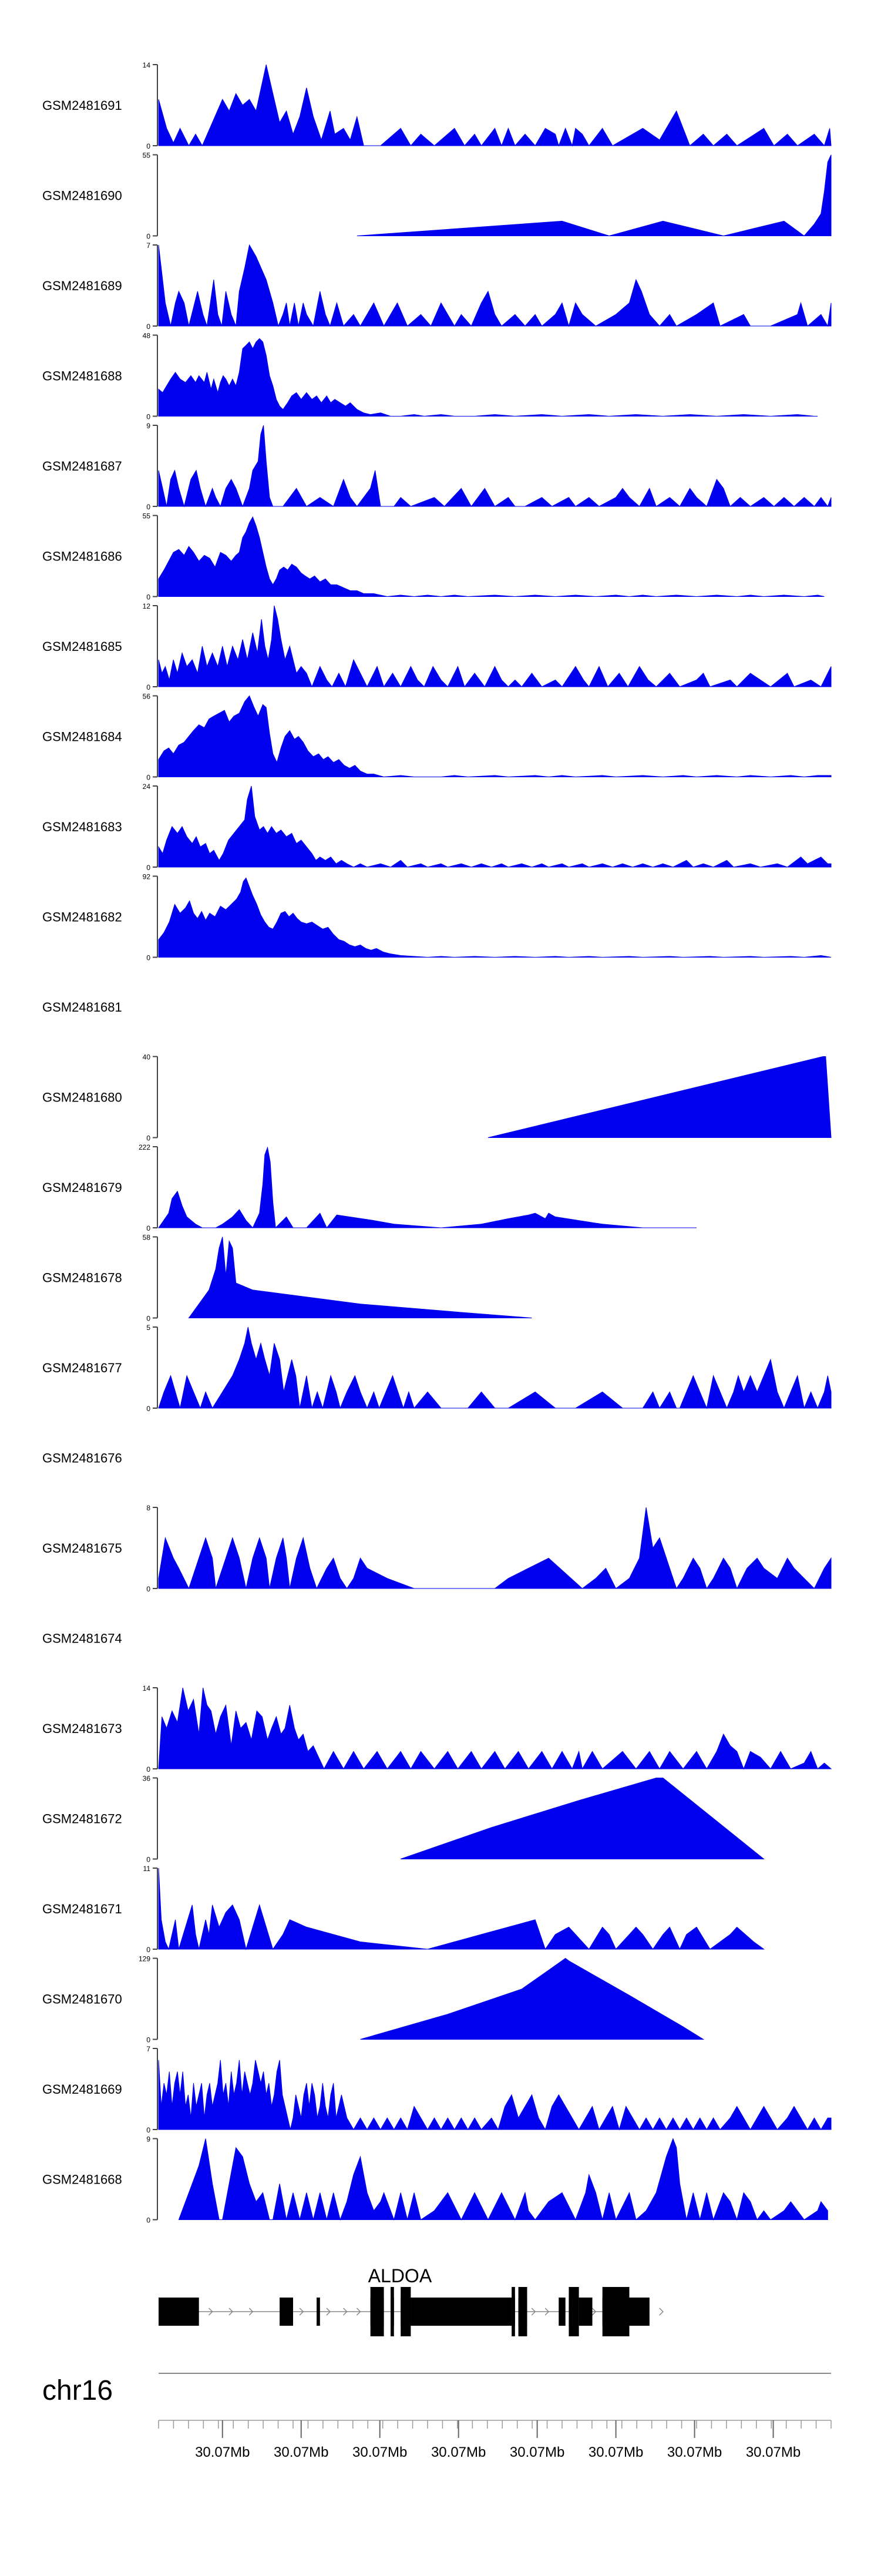 This screenshot has width=881, height=2576. Describe the element at coordinates (82, 556) in the screenshot. I see `track-label-GSM2481686: GSM2481686` at that location.